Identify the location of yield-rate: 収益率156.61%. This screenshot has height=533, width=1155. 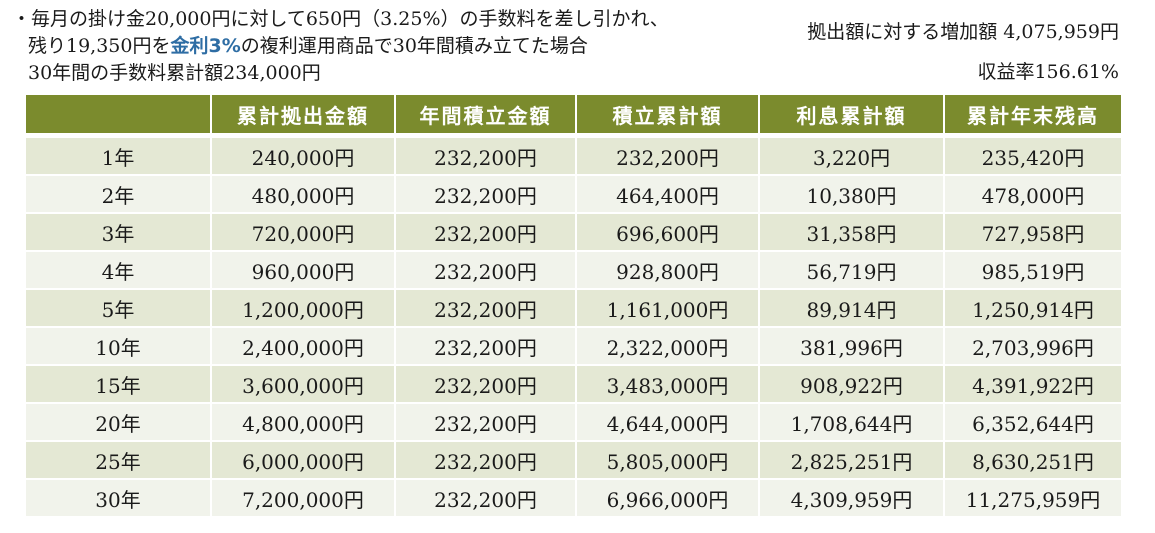
(1048, 72).